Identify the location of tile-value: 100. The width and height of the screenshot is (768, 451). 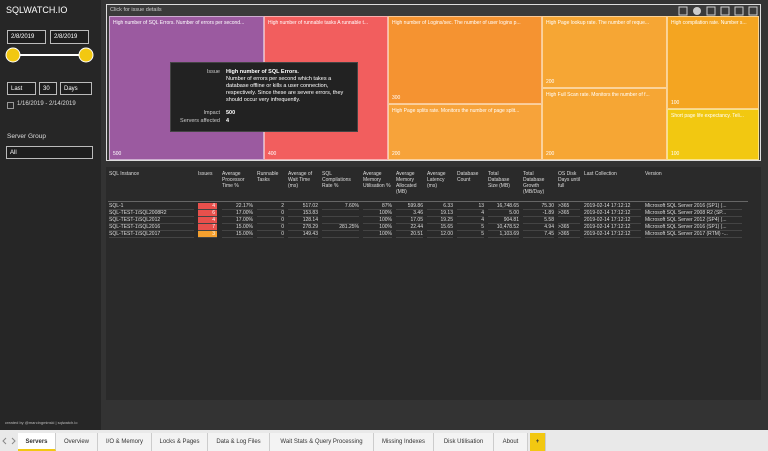
(675, 103).